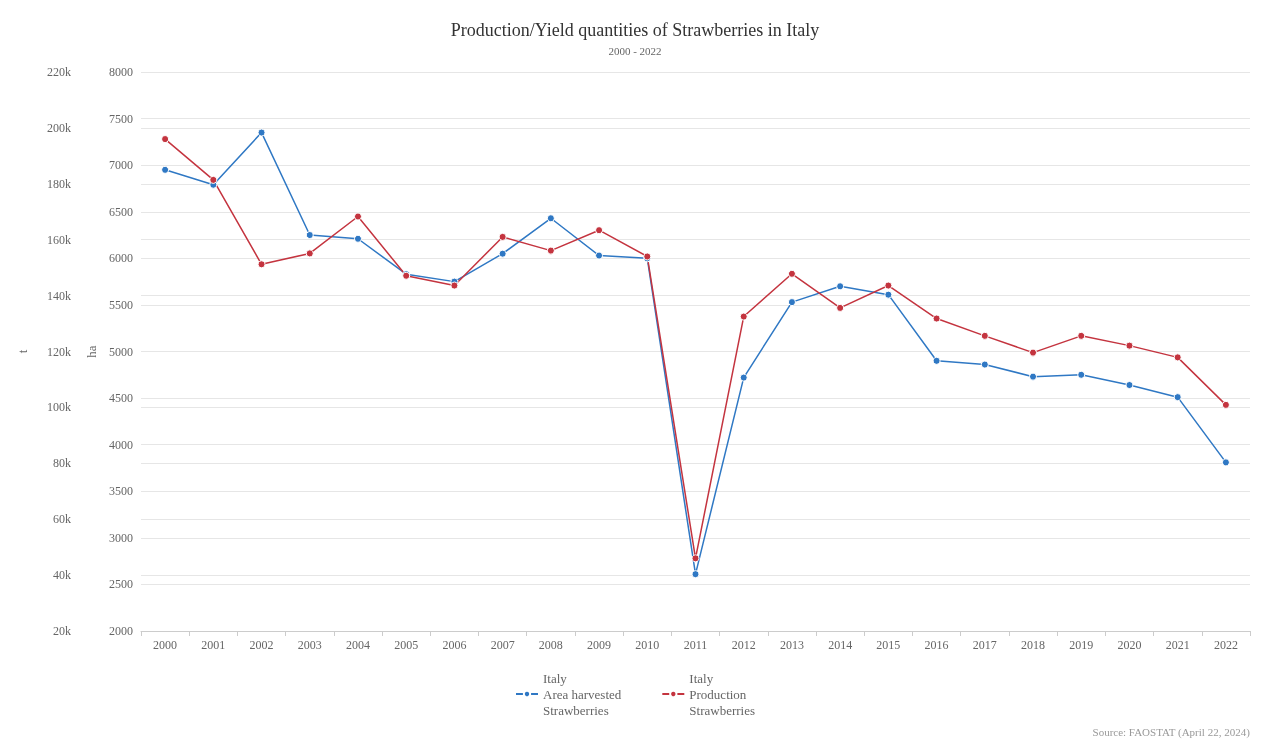 The height and width of the screenshot is (749, 1270). I want to click on y2-tick-label: 3000, so click(121, 537).